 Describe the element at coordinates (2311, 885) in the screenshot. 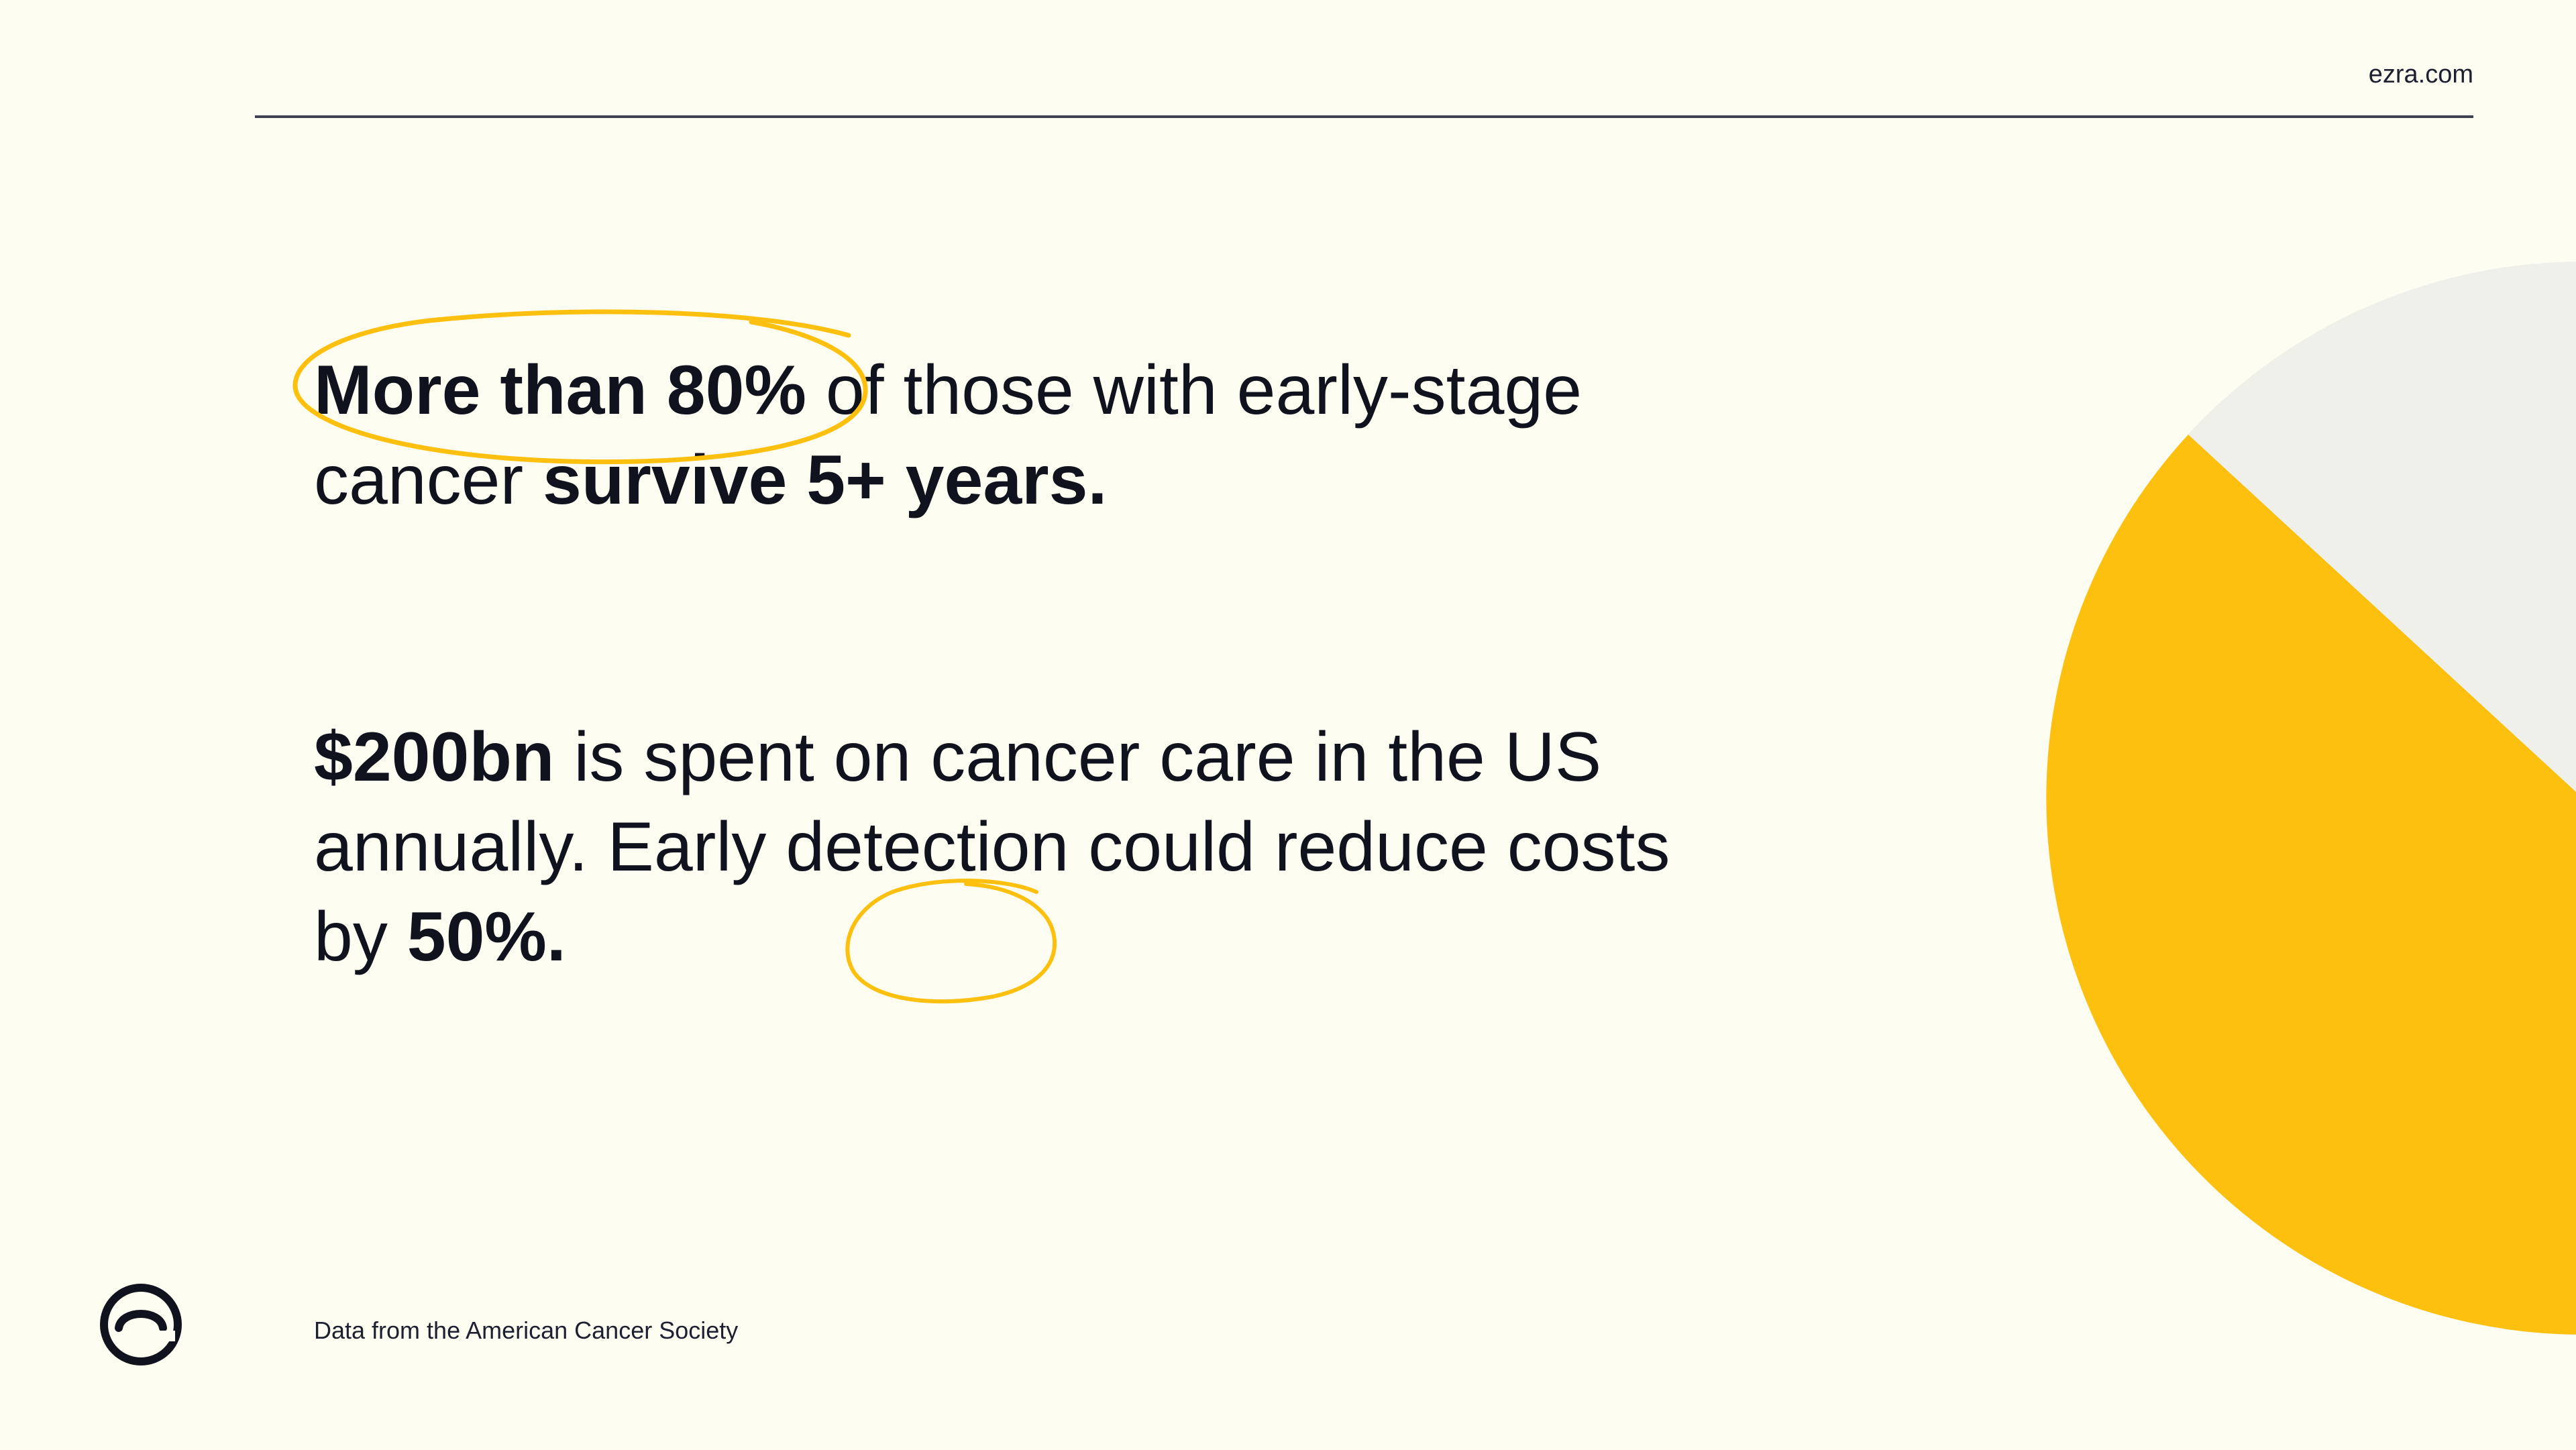

I see `pie-slice-yellow` at that location.